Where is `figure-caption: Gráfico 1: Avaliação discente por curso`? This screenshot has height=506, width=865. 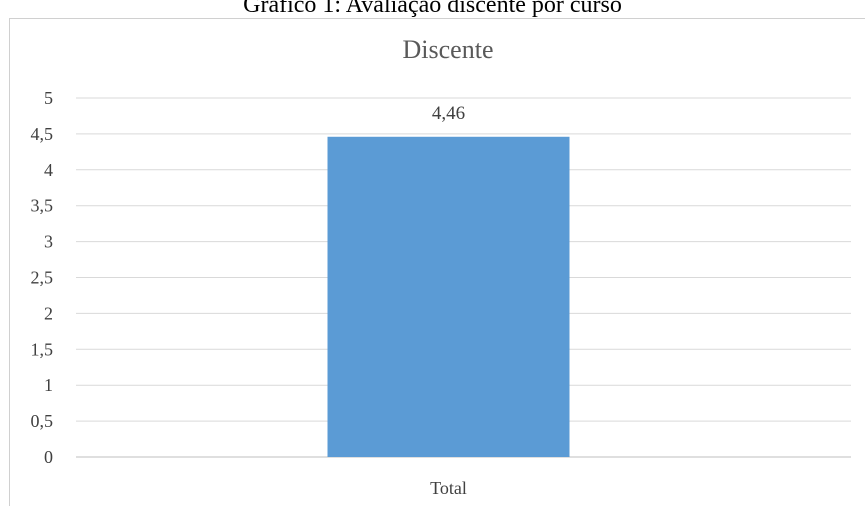
figure-caption: Gráfico 1: Avaliação discente por curso is located at coordinates (432, 9).